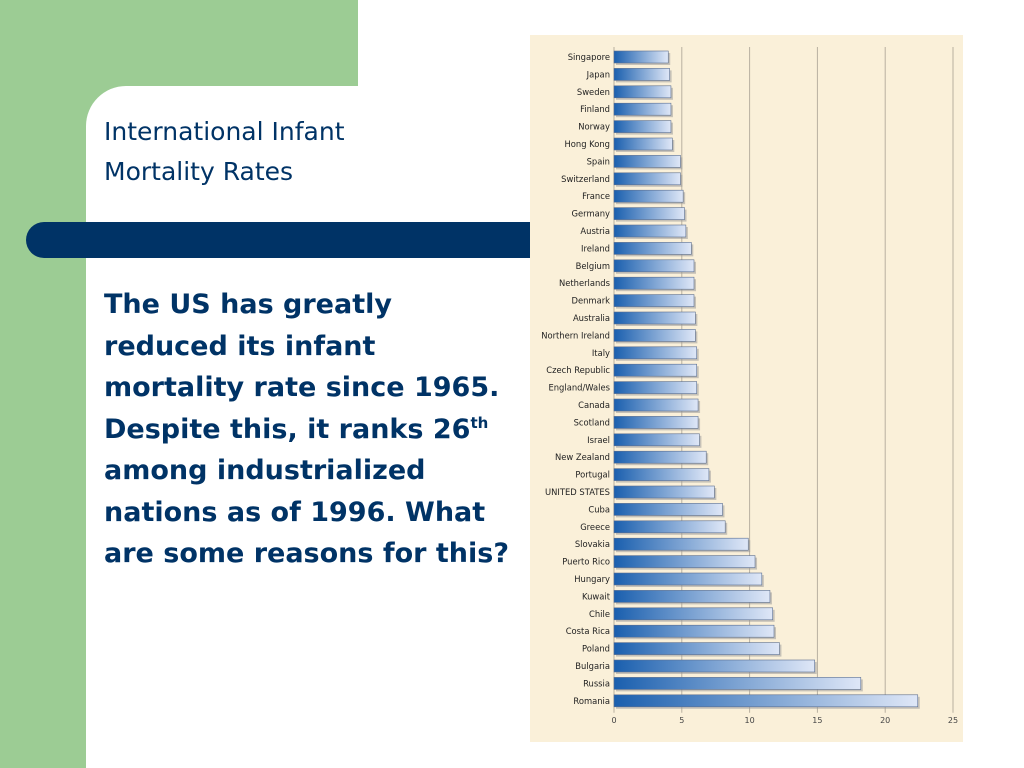 Image resolution: width=1024 pixels, height=768 pixels. Describe the element at coordinates (592, 544) in the screenshot. I see `category-label: Slovakia` at that location.